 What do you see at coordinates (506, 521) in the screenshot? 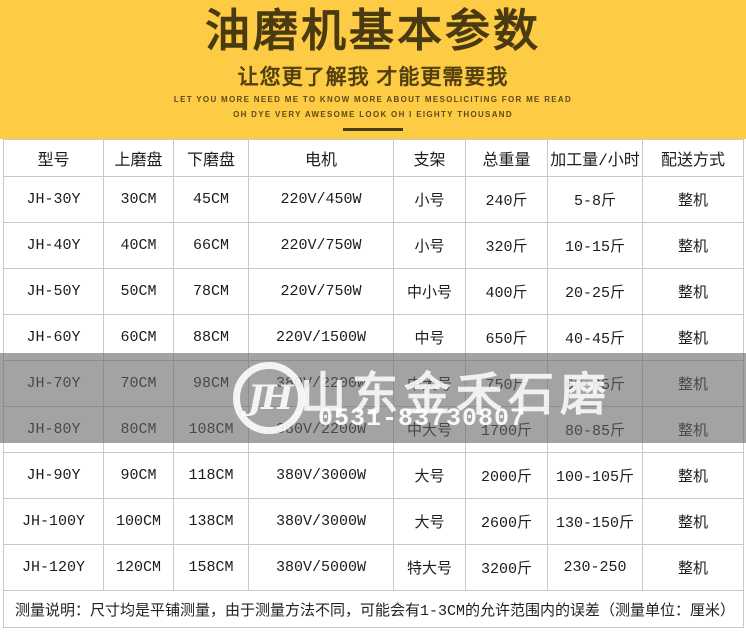
I see `cell-total-weight: 2600斤` at bounding box center [506, 521].